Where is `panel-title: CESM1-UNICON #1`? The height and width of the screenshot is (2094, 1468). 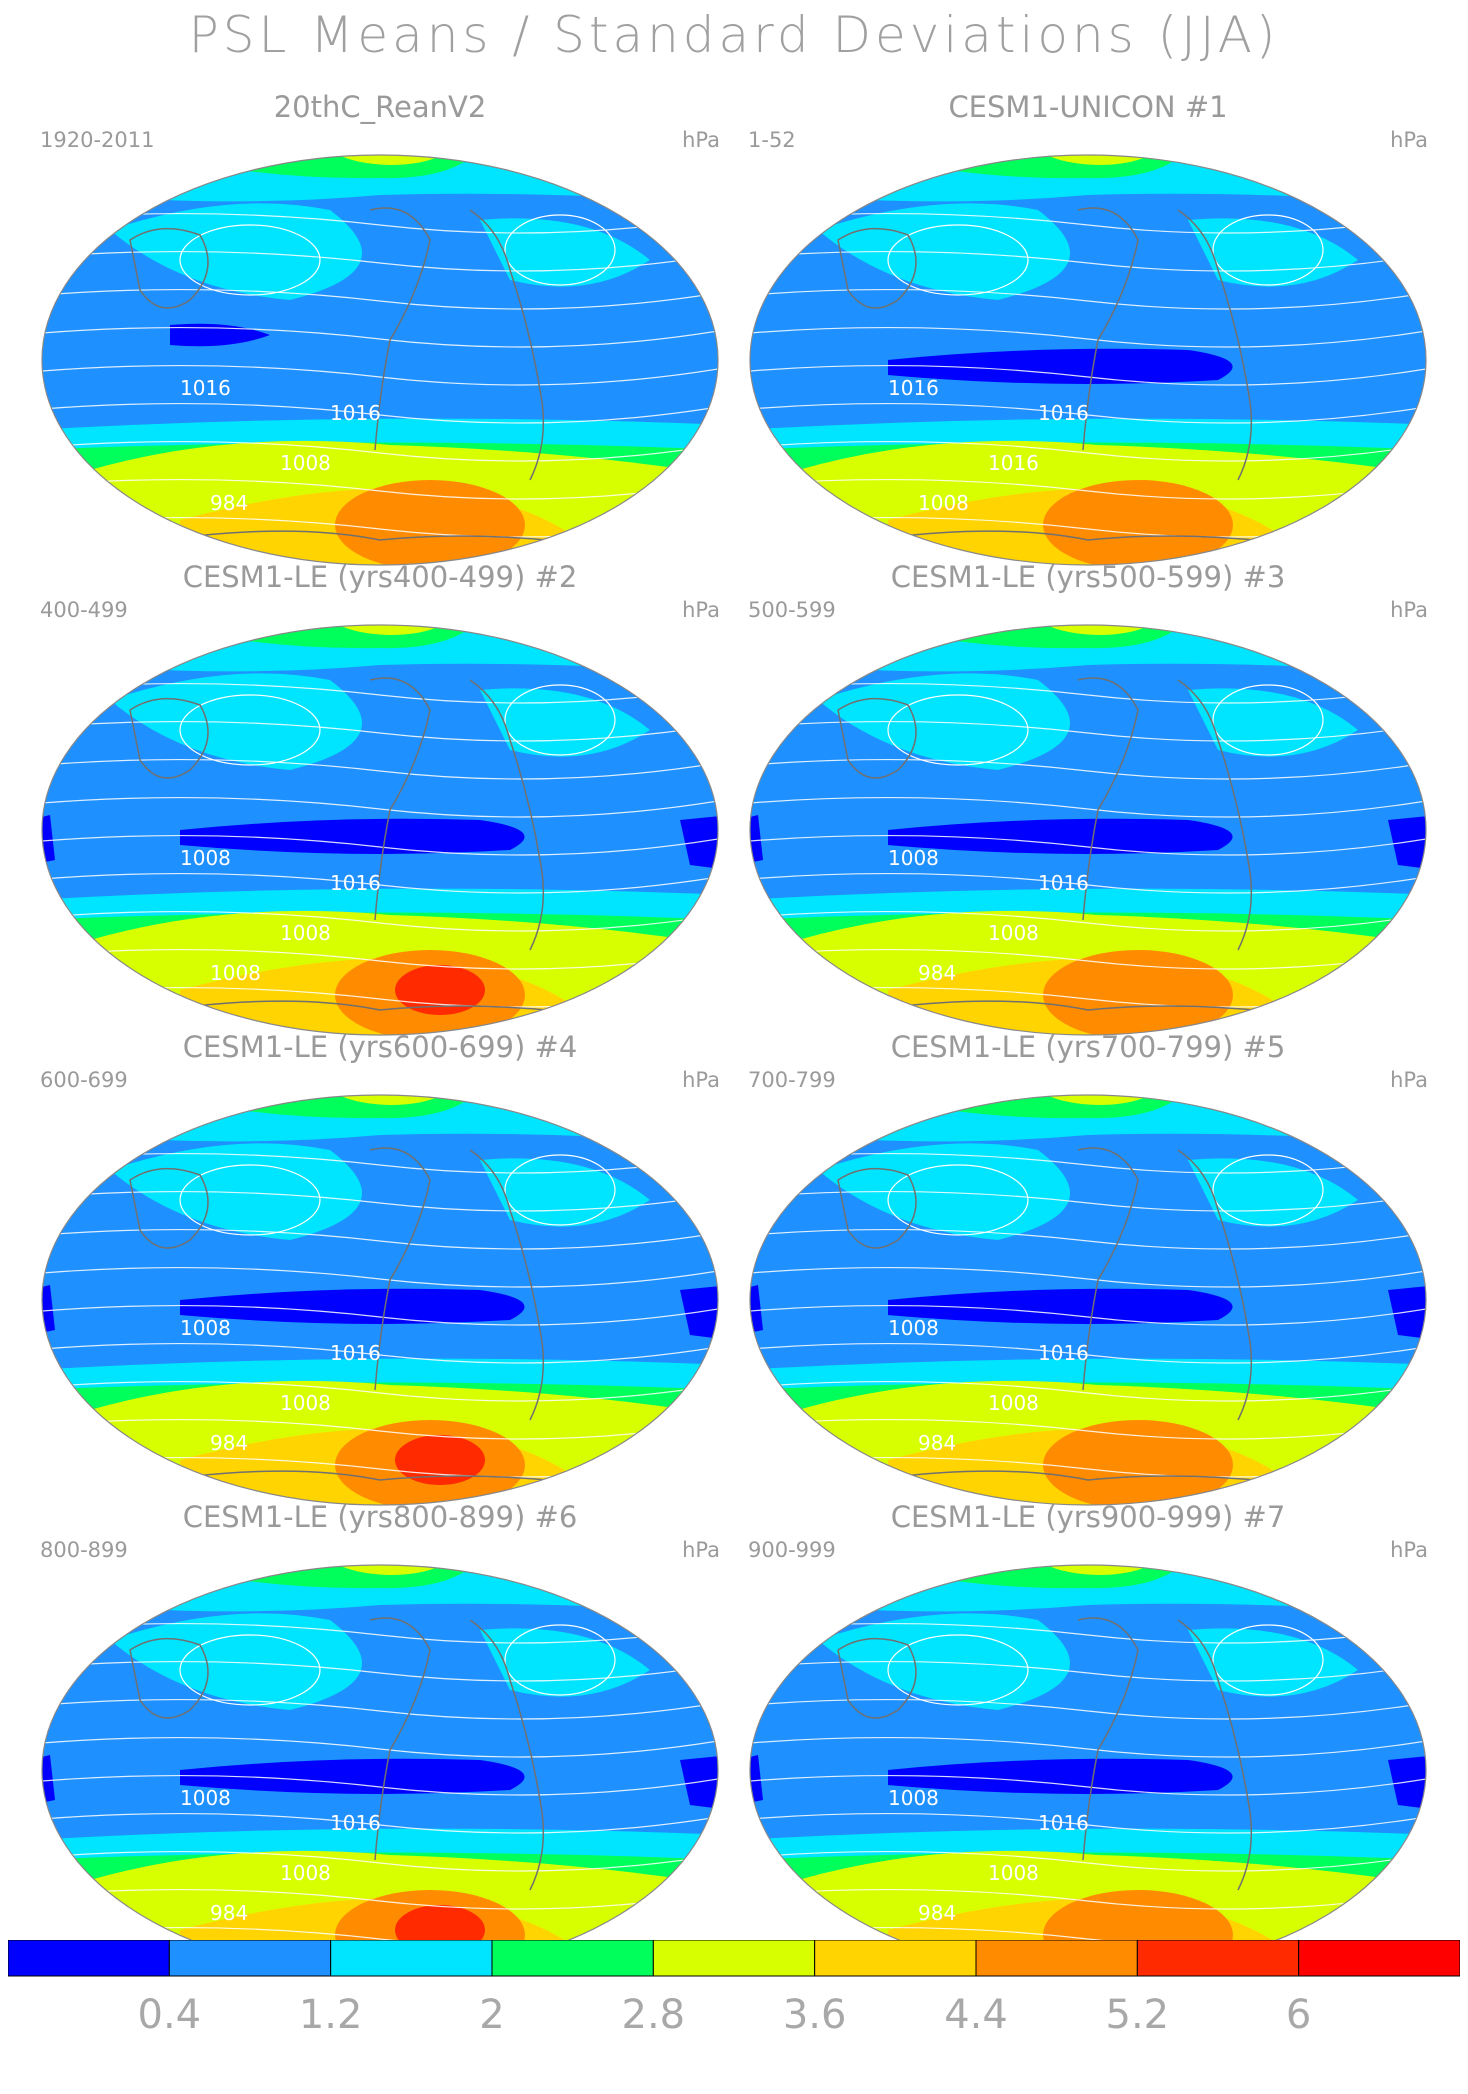
panel-title: CESM1-UNICON #1 is located at coordinates (1088, 107).